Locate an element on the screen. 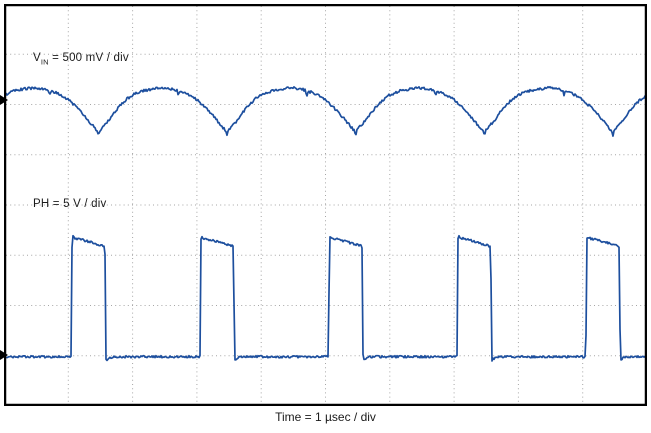  ch1-reference-arrow is located at coordinates (4, 99).